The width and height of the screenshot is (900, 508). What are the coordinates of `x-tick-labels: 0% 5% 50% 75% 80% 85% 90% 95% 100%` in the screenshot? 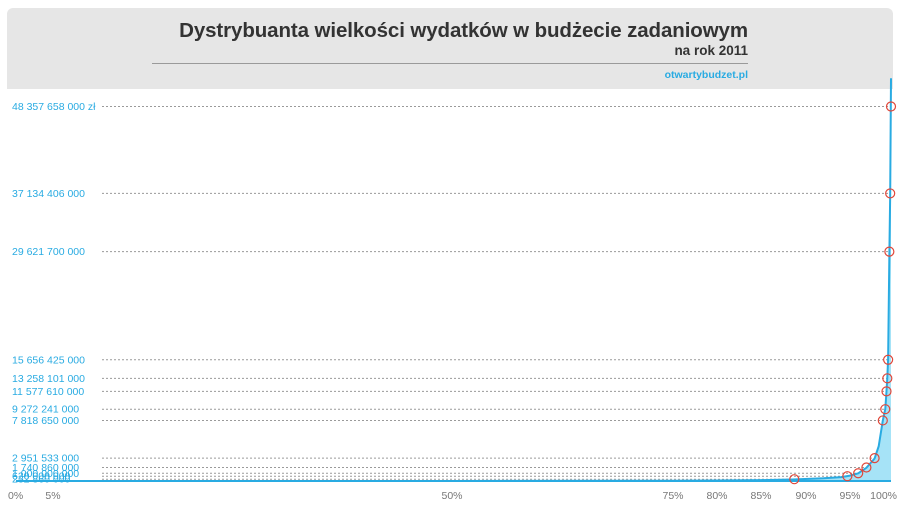 It's located at (452, 496).